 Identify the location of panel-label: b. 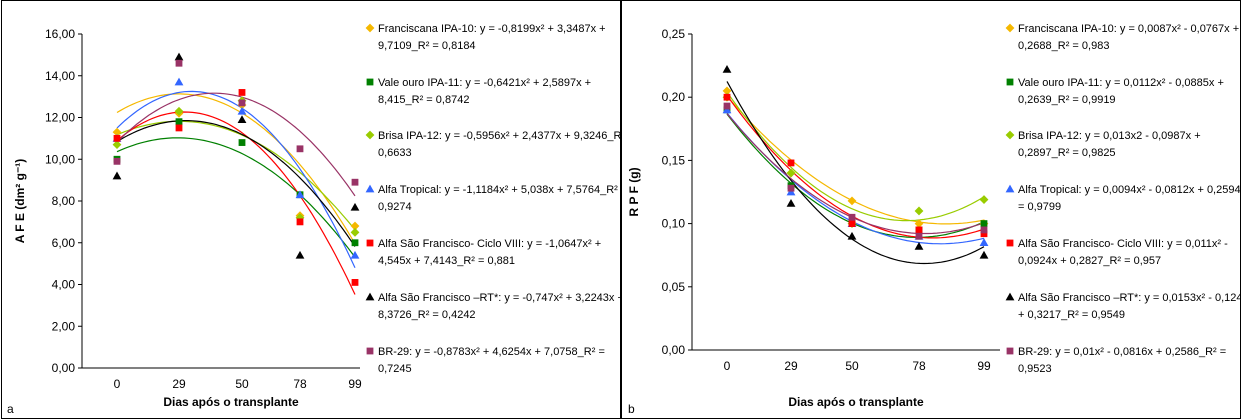
(631, 409).